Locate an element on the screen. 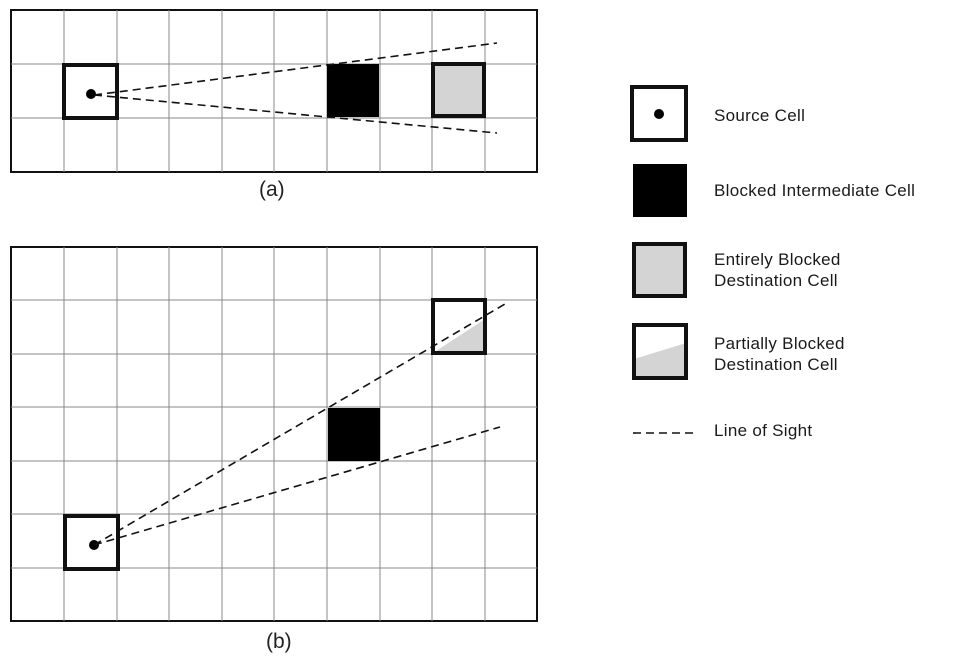  blocked-cell-a is located at coordinates (353, 90).